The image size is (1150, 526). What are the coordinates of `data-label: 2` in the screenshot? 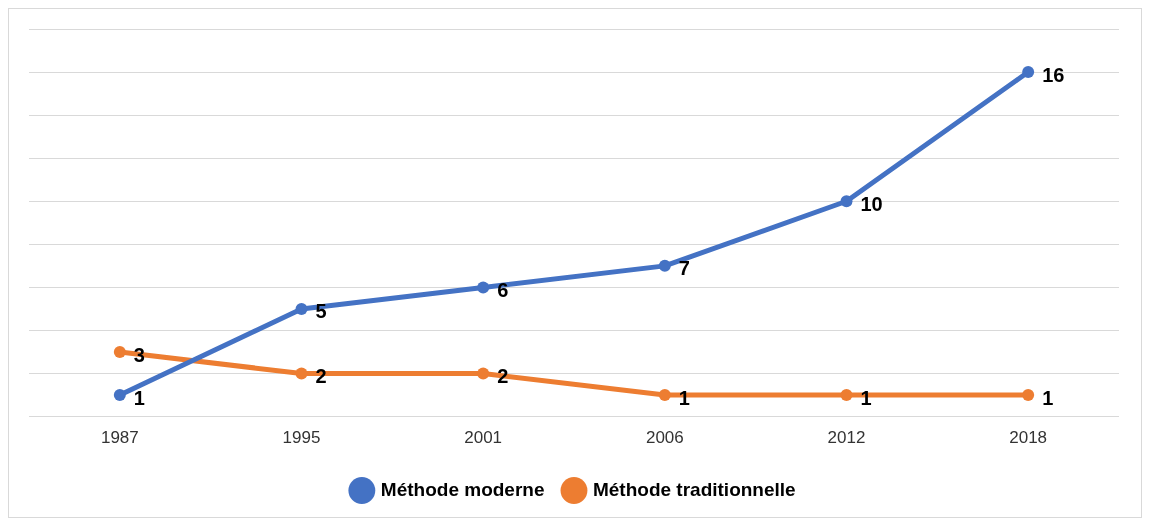 It's located at (503, 376).